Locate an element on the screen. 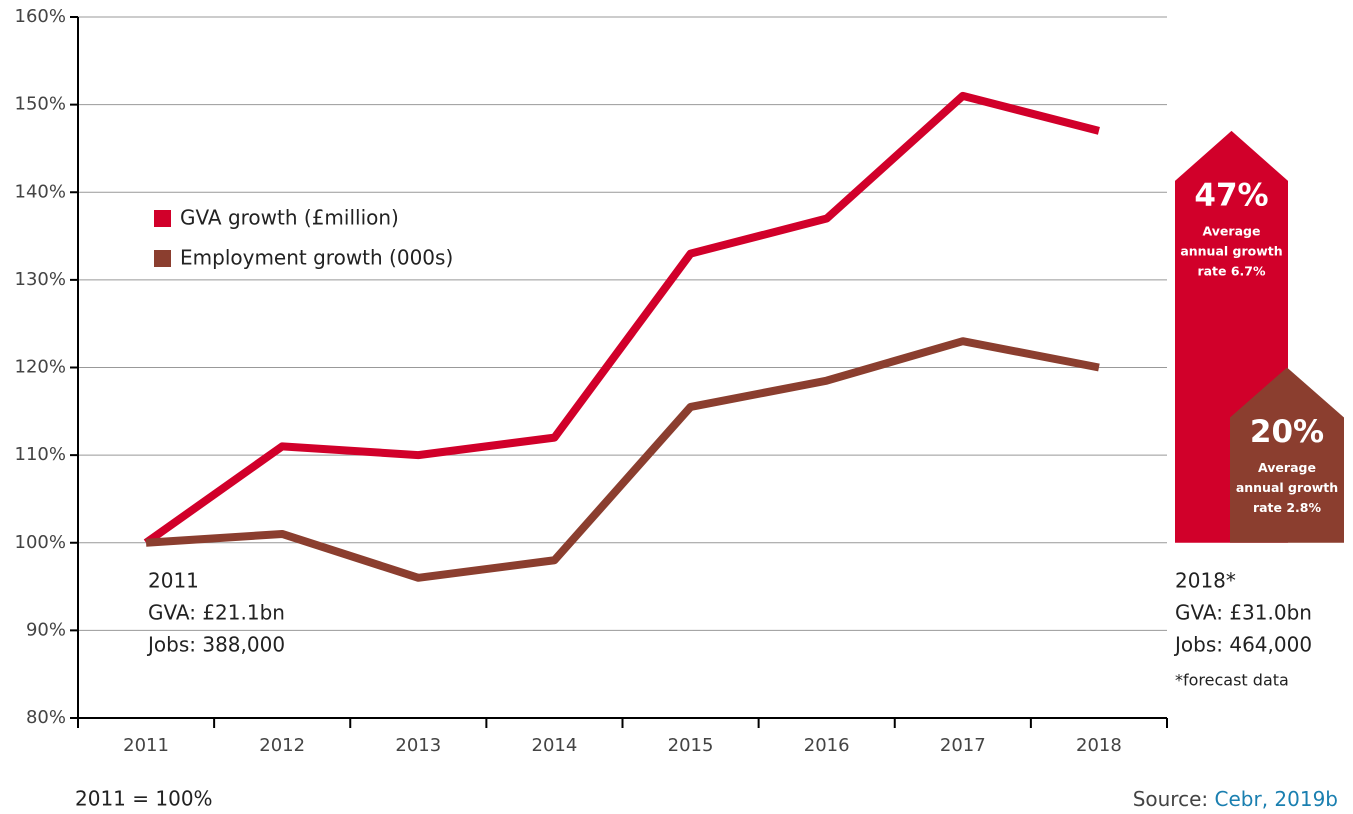 The image size is (1353, 814). y-tick-label: 150% is located at coordinates (40, 104).